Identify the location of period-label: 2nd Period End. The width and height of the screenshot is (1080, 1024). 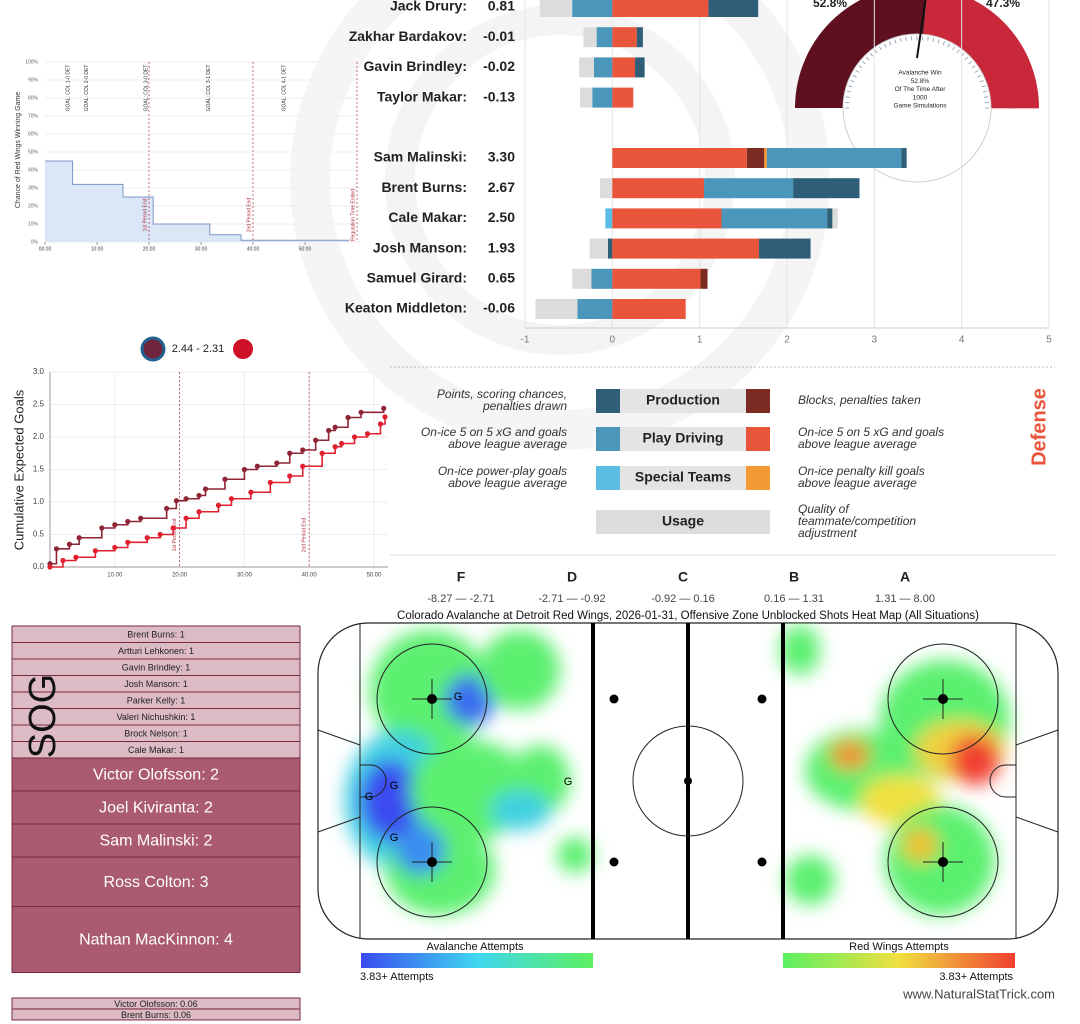
(249, 215).